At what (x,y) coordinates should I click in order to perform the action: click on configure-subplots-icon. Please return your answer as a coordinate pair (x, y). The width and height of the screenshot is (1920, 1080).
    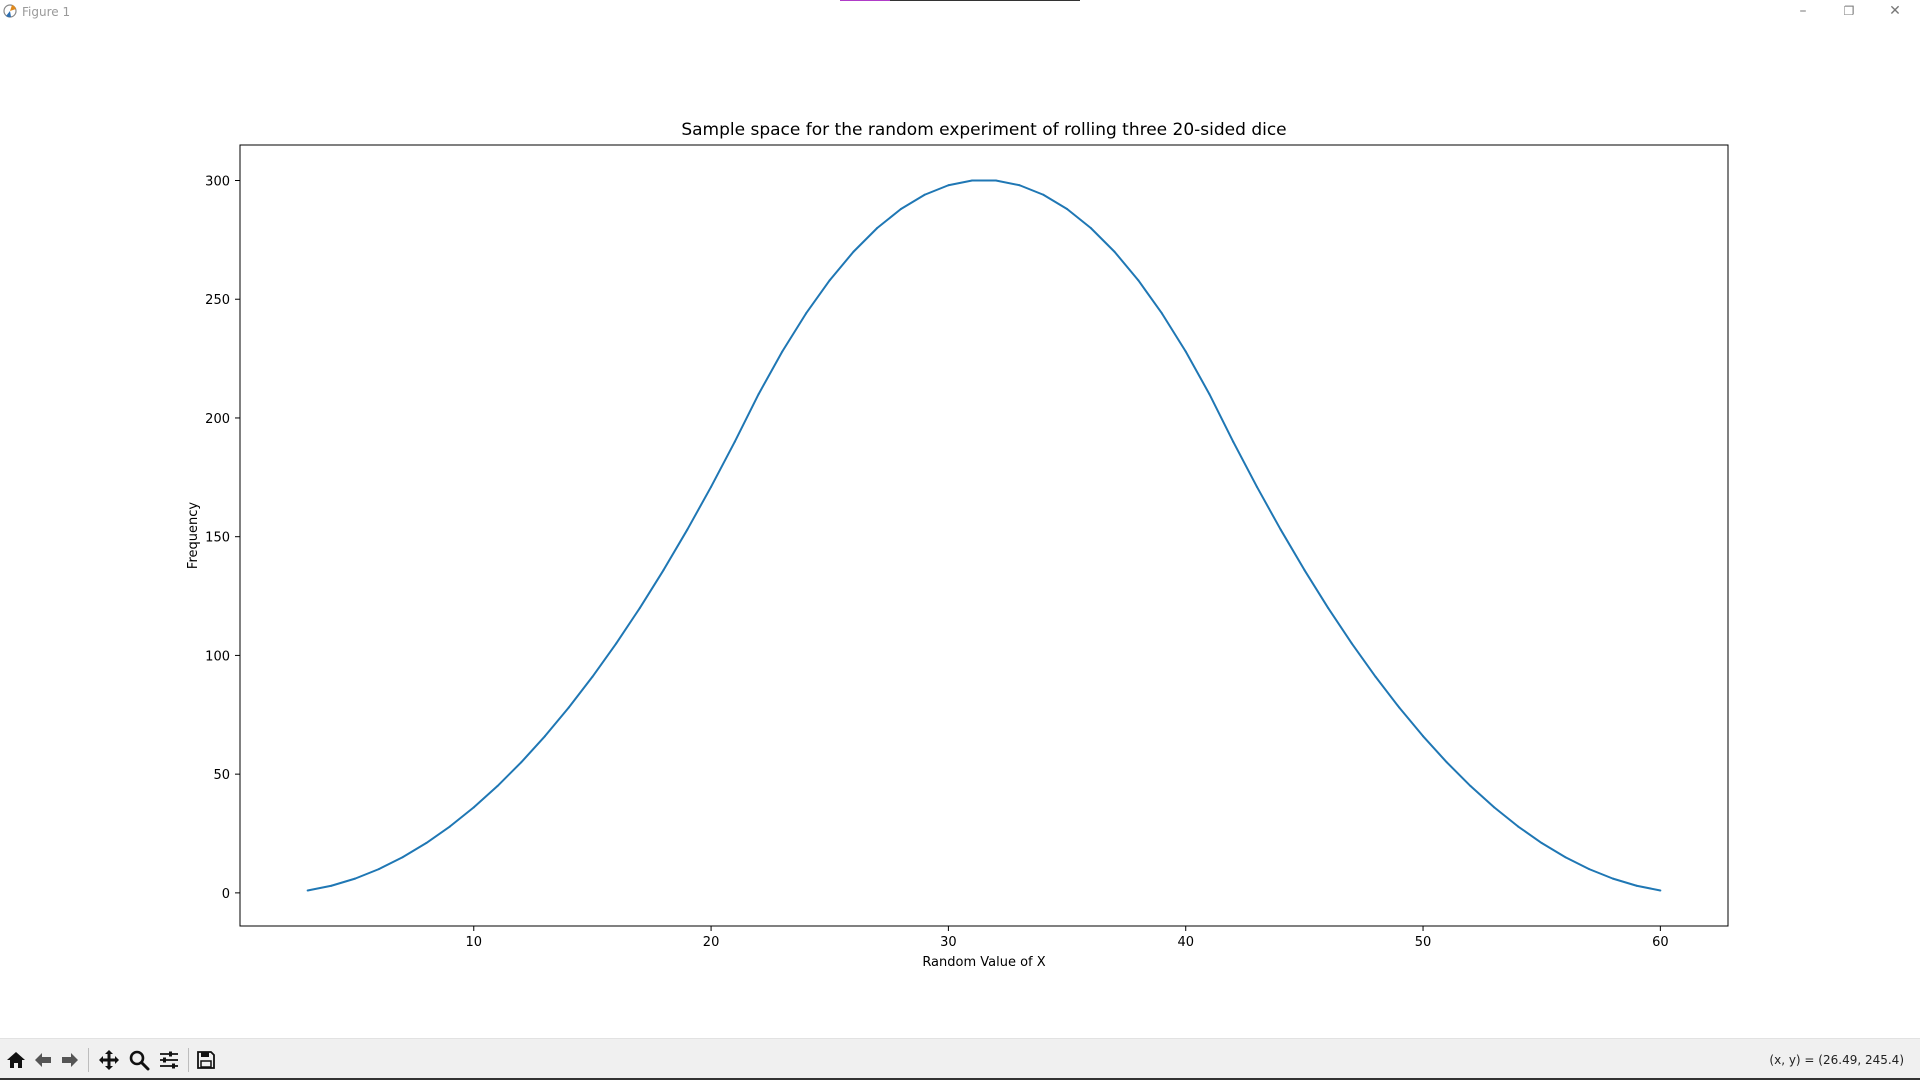
    Looking at the image, I should click on (169, 1060).